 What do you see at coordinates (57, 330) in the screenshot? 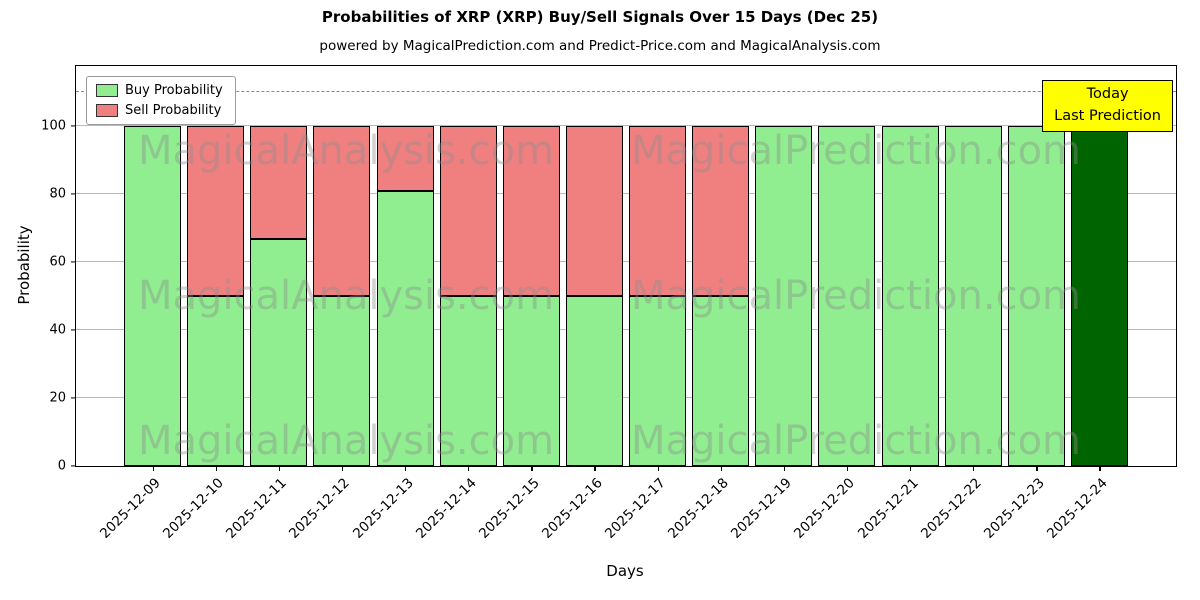
I see `y-tick-label: 40` at bounding box center [57, 330].